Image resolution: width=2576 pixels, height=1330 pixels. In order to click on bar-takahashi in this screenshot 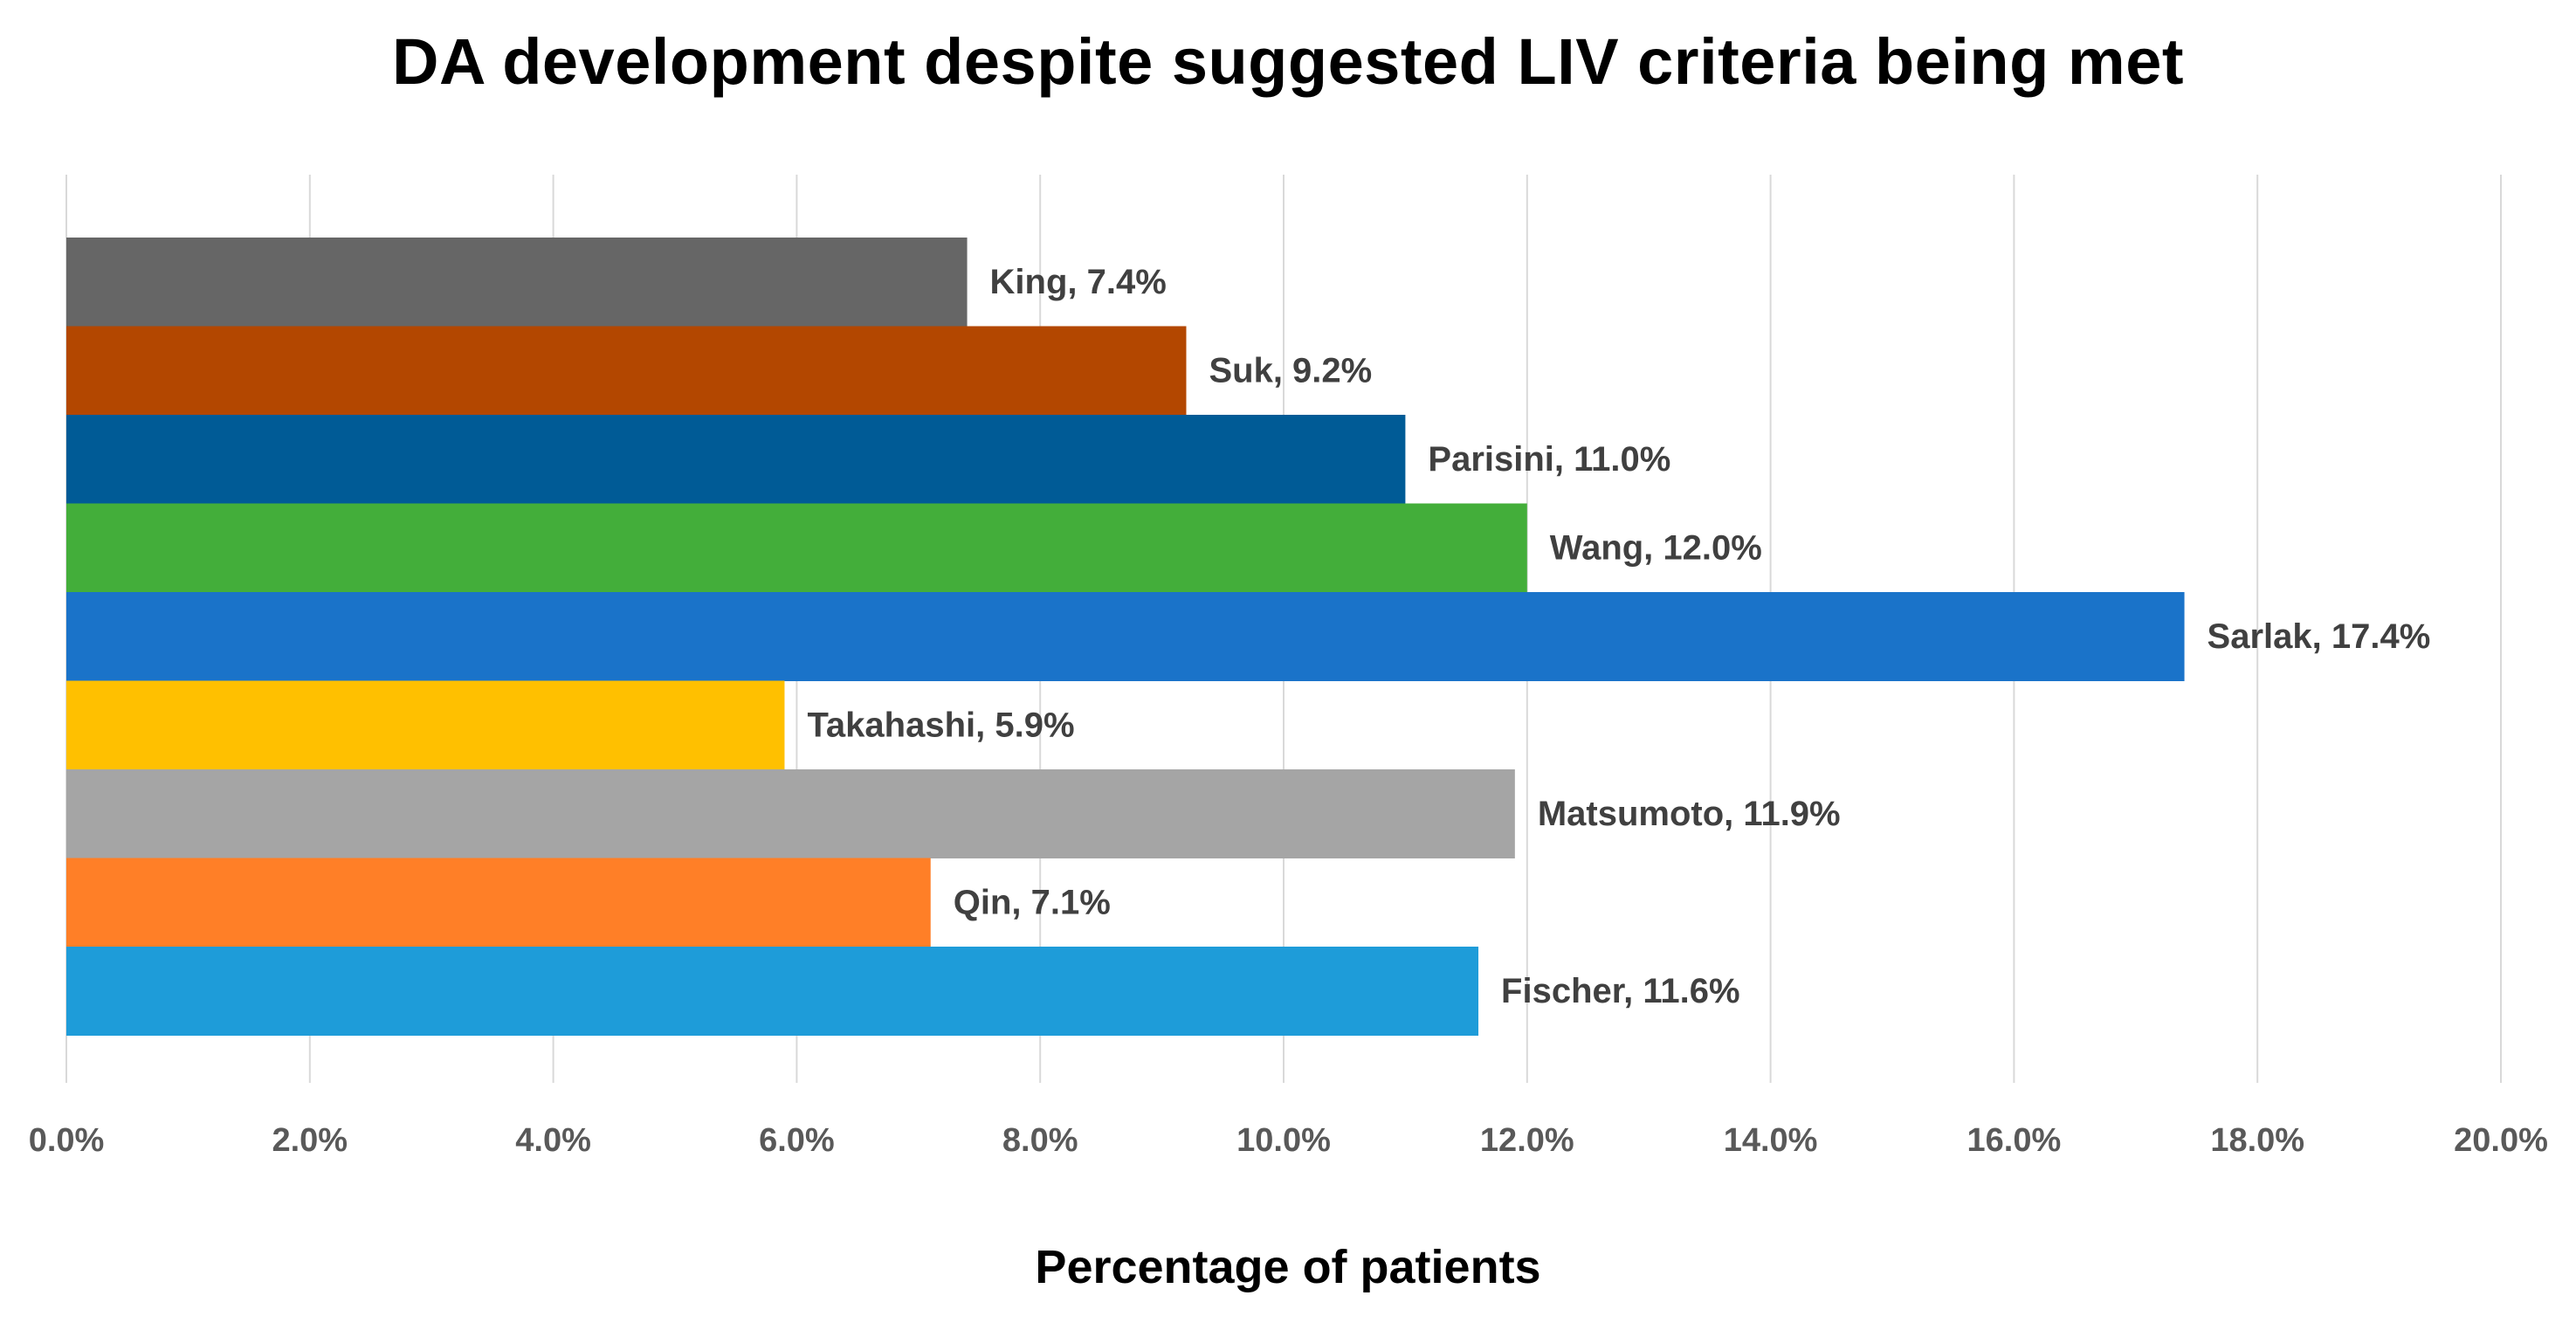, I will do `click(425, 725)`.